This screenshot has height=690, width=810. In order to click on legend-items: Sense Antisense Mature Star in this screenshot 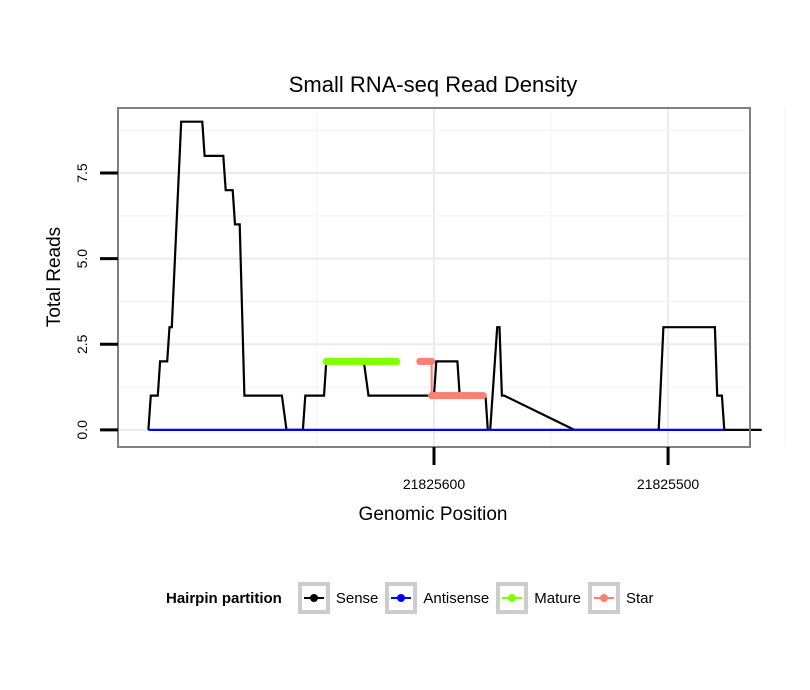, I will do `click(479, 598)`.